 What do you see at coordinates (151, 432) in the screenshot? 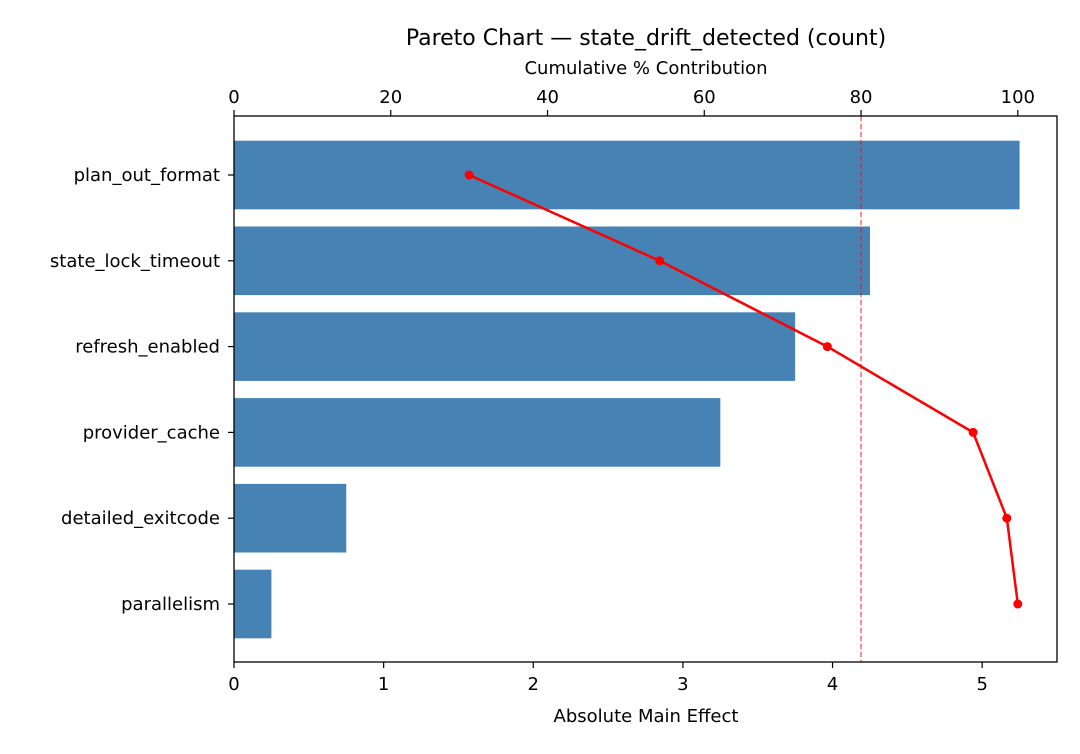
I see `y-tick-label-provider_cache: provider_cache` at bounding box center [151, 432].